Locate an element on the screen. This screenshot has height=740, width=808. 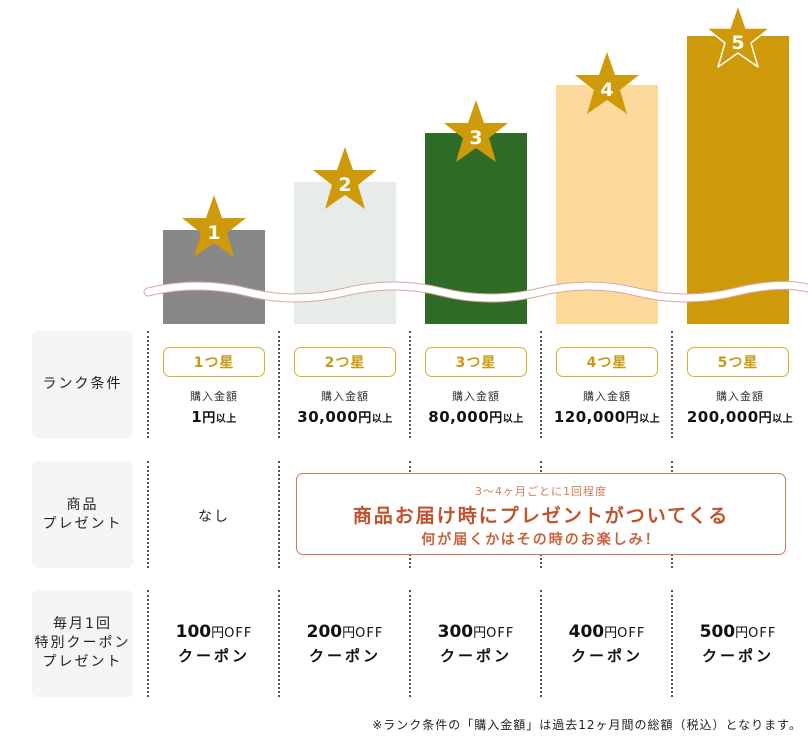
amount-value: 1円以上 is located at coordinates (214, 417).